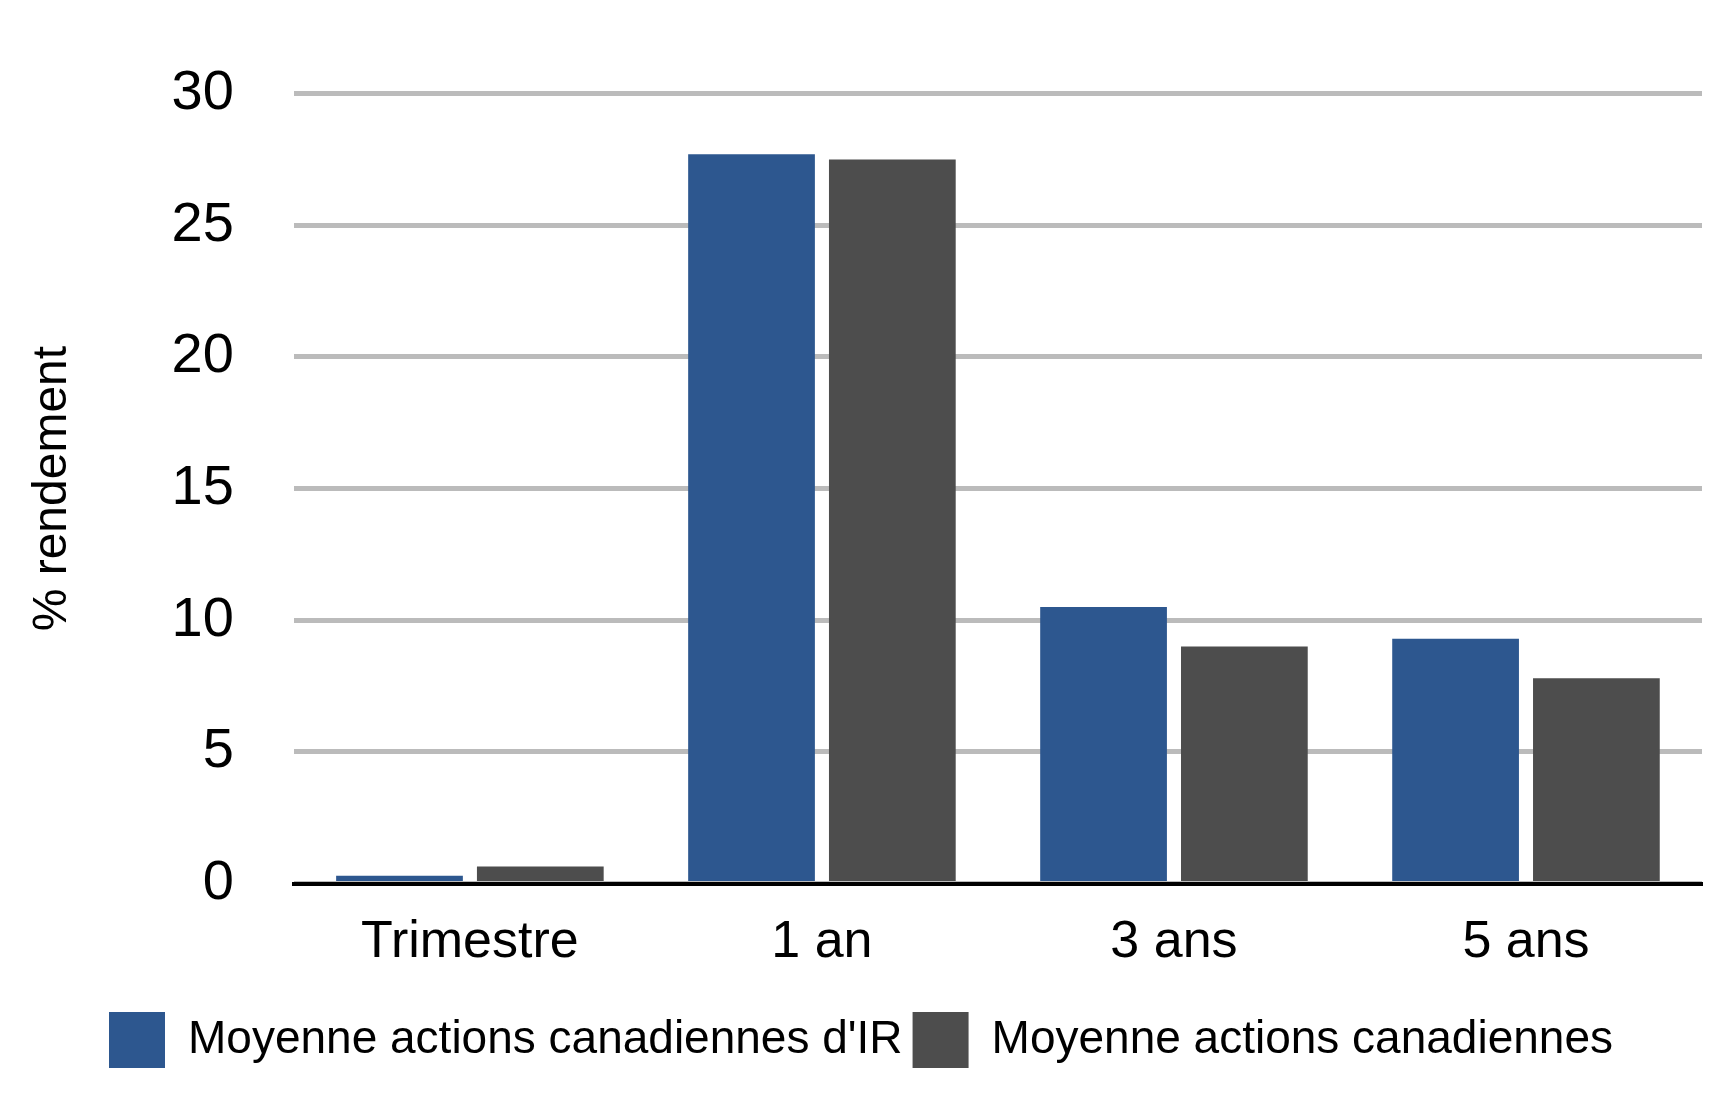 The image size is (1722, 1118). I want to click on x-tick-label: Trimestre, so click(470, 939).